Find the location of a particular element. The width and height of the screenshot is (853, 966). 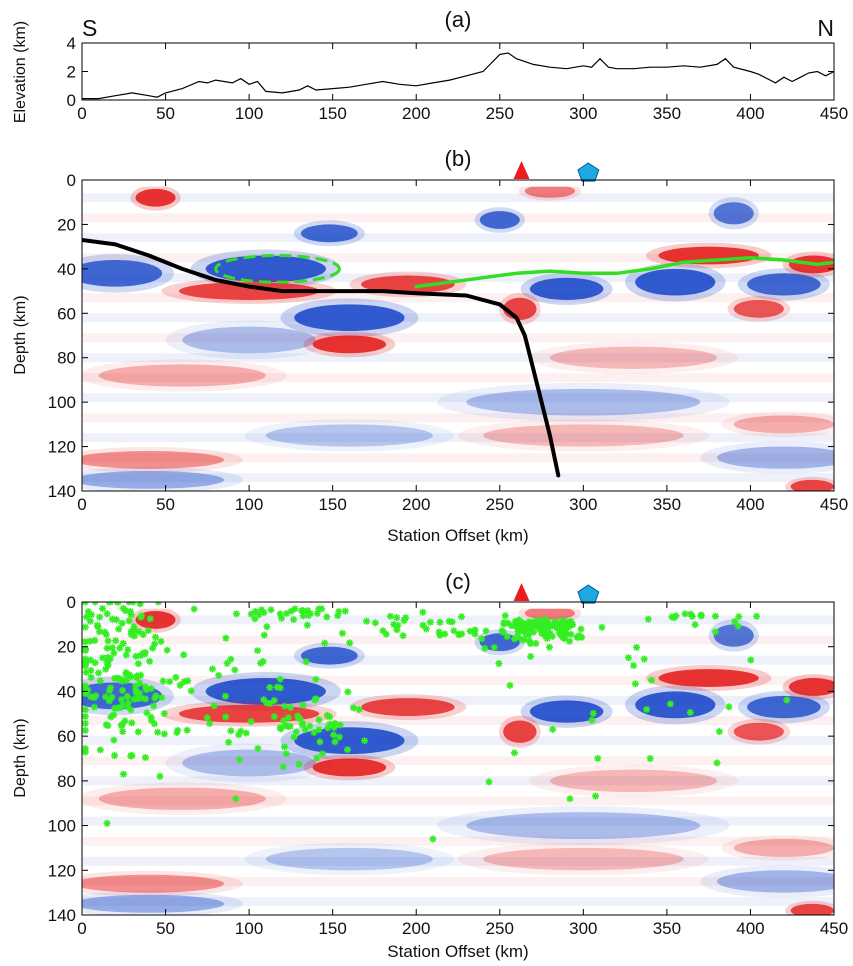

panel-a-label: (a) is located at coordinates (458, 19).